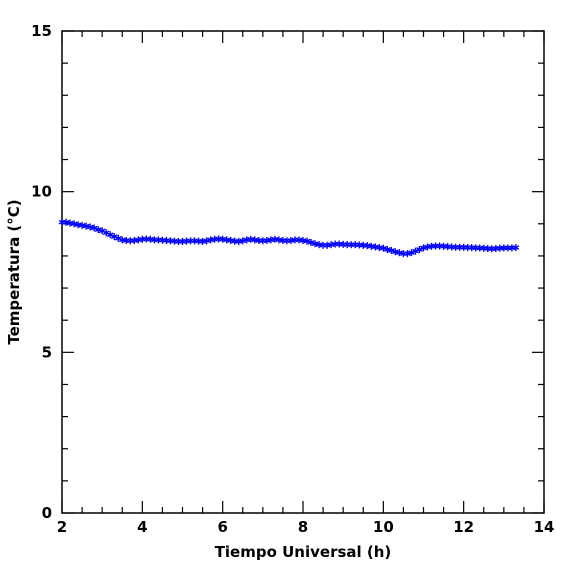 This screenshot has height=574, width=574. What do you see at coordinates (47, 352) in the screenshot?
I see `y-tick-label: 5` at bounding box center [47, 352].